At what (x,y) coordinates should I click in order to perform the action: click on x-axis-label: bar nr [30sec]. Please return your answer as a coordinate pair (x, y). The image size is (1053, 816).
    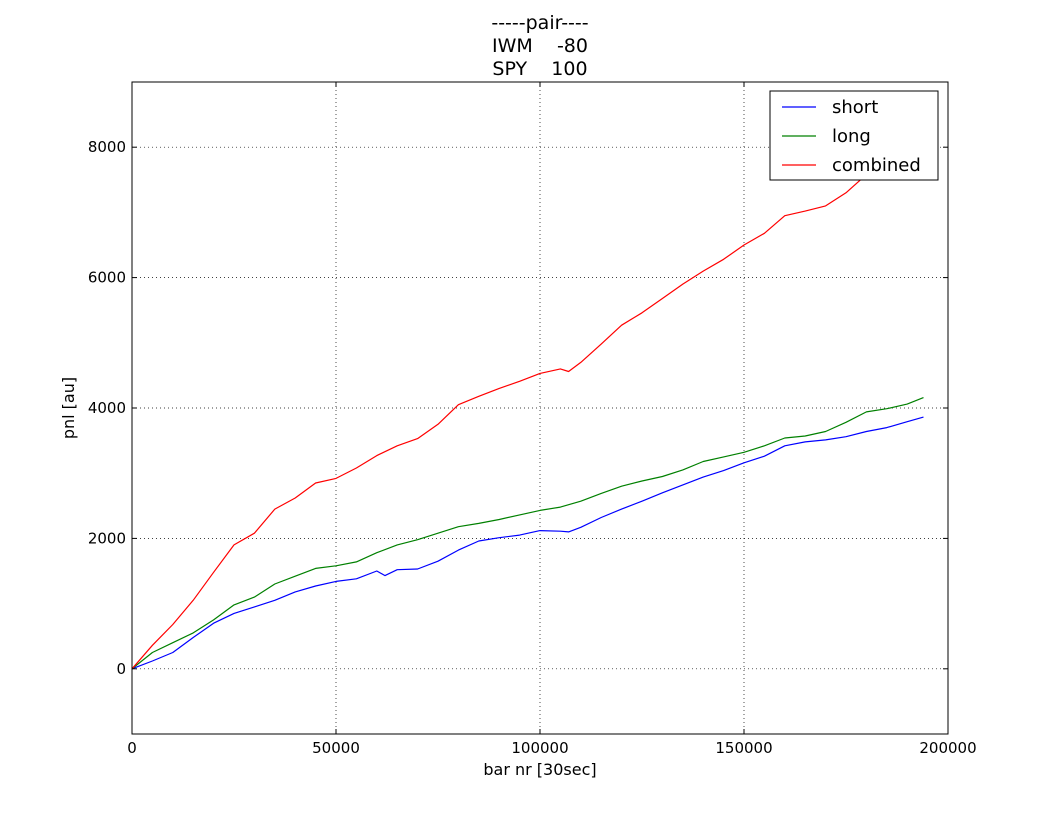
    Looking at the image, I should click on (539, 769).